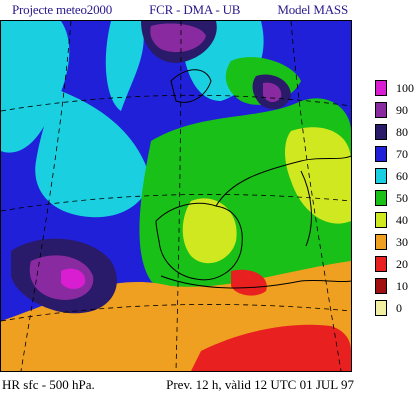 Image resolution: width=420 pixels, height=400 pixels. What do you see at coordinates (402, 154) in the screenshot?
I see `legend-label: 70` at bounding box center [402, 154].